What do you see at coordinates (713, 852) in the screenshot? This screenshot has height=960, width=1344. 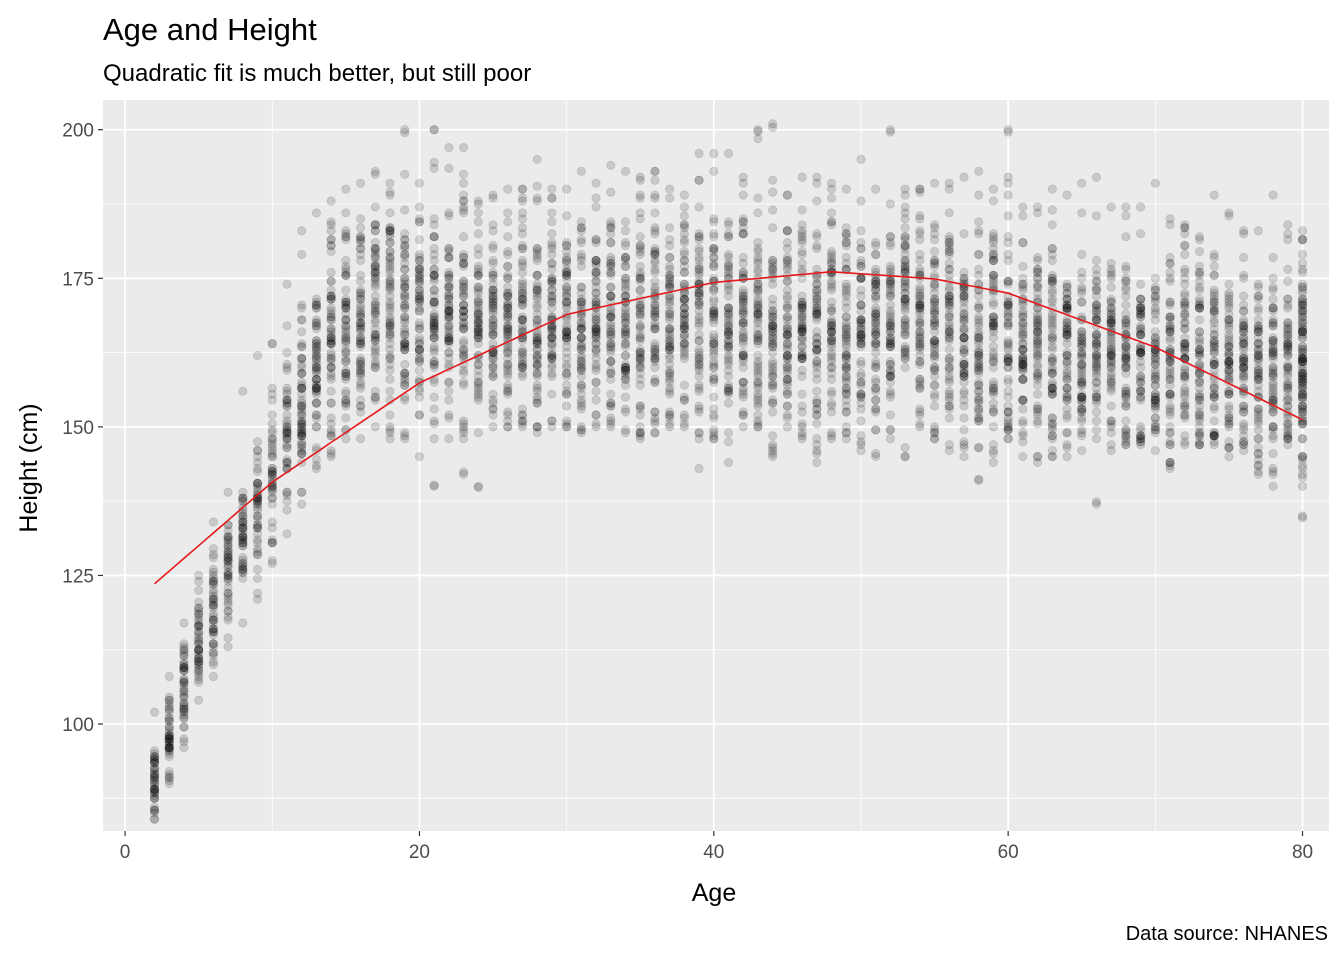 I see `x-tick-label: 40` at bounding box center [713, 852].